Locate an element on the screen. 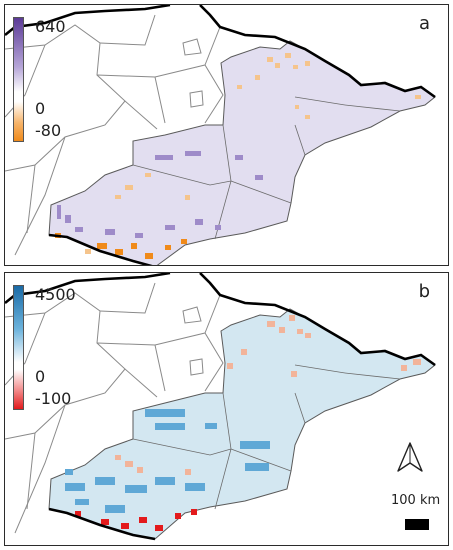  scale-bar is located at coordinates (417, 524).